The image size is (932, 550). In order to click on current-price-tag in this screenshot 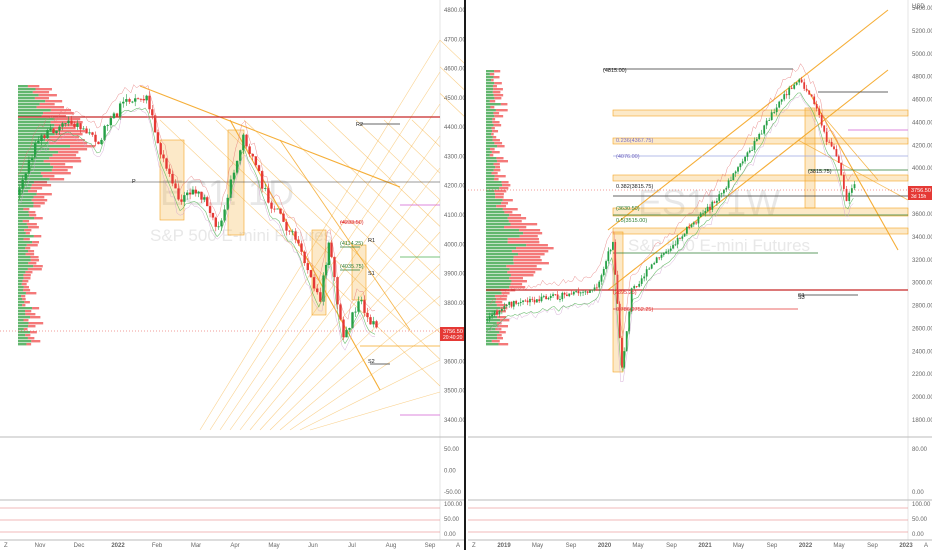, I will do `click(452, 334)`.